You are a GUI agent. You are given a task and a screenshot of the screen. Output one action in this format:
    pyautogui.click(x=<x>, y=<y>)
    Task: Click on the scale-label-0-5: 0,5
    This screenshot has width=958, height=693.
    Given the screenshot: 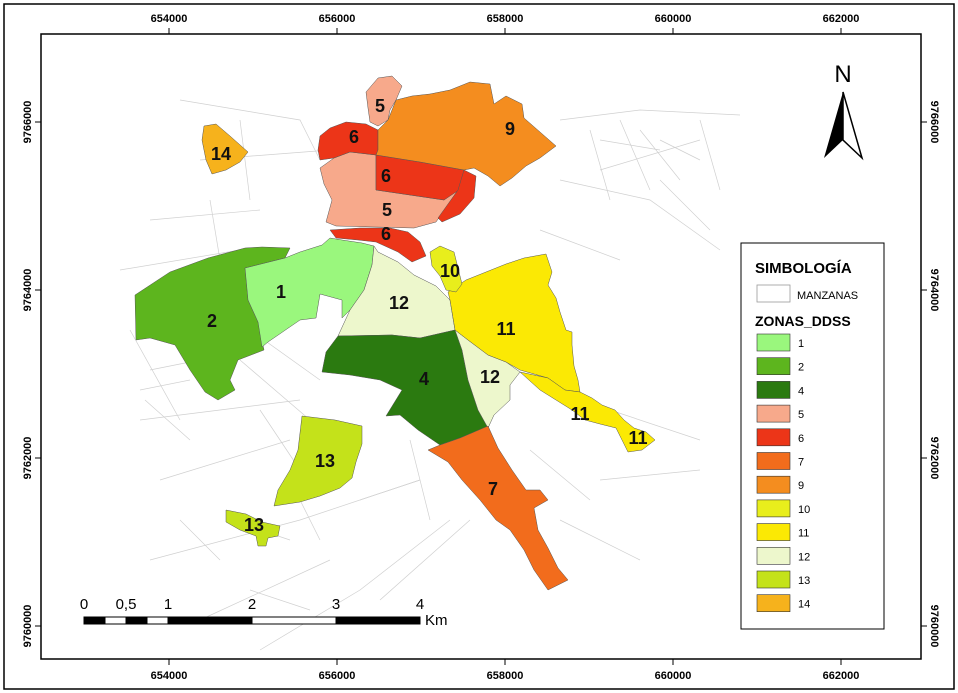 What is the action you would take?
    pyautogui.click(x=126, y=604)
    